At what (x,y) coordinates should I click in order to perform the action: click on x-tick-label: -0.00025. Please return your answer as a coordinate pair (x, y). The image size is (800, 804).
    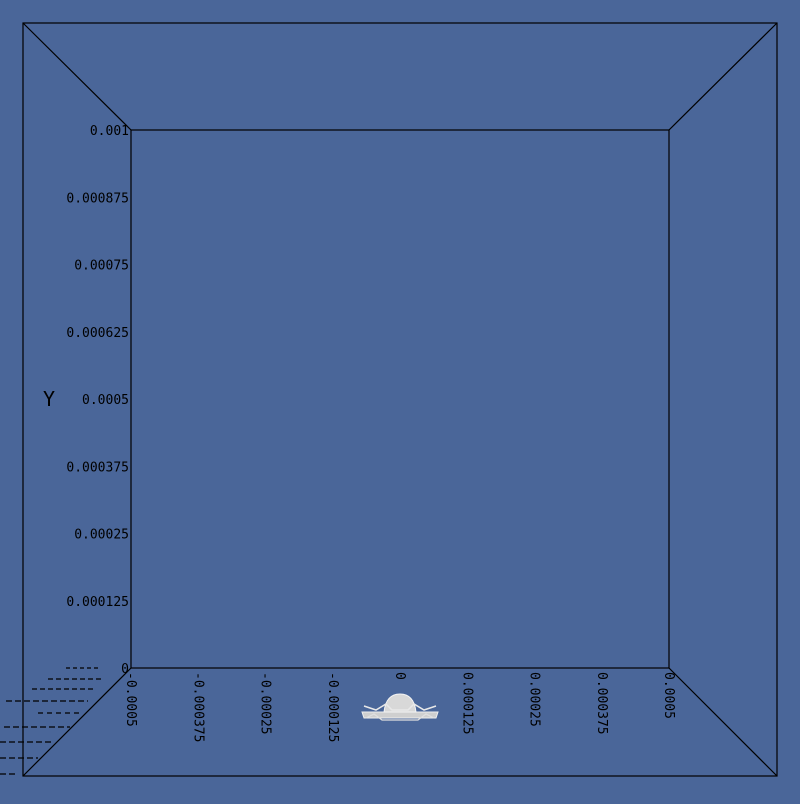
    Looking at the image, I should click on (265, 703).